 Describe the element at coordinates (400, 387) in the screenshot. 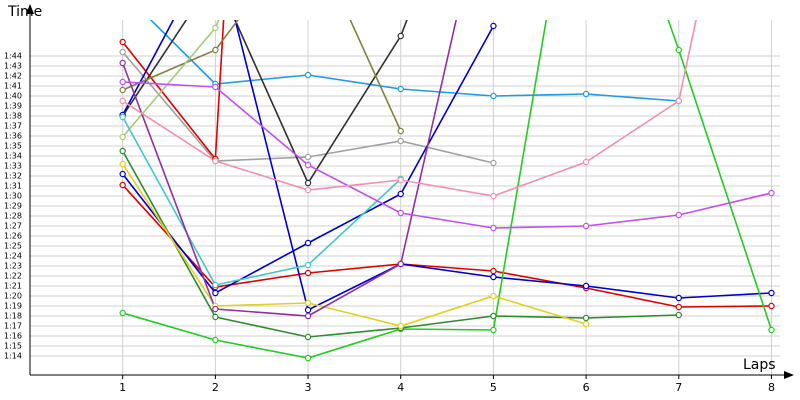

I see `x-tick-label: 4` at that location.